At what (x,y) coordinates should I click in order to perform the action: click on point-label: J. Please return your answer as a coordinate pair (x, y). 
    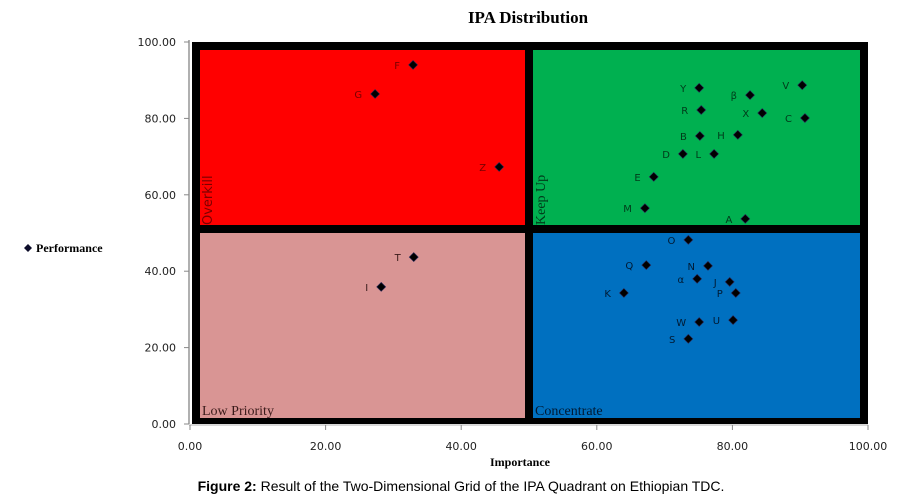
    Looking at the image, I should click on (715, 283).